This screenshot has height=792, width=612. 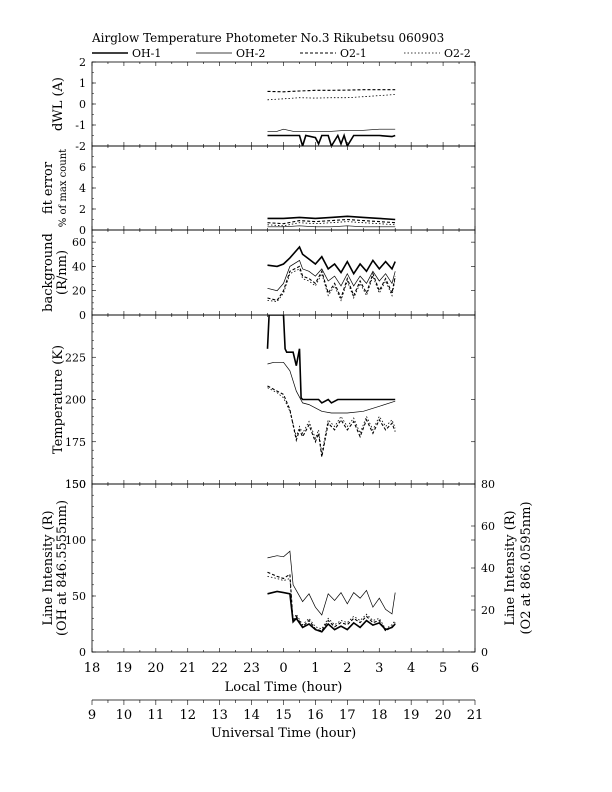 What do you see at coordinates (443, 668) in the screenshot?
I see `local-time-tick-label: 5` at bounding box center [443, 668].